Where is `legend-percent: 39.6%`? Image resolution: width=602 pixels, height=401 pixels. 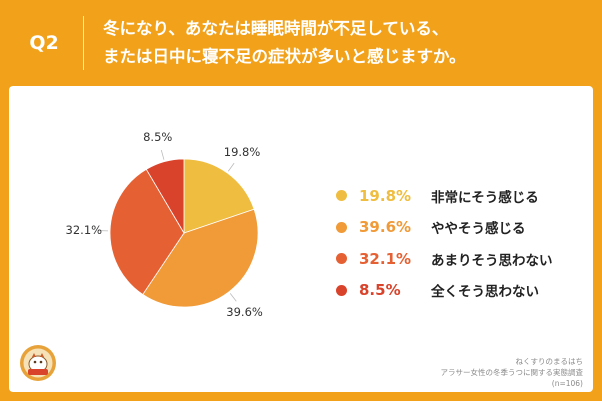 legend-percent: 39.6% is located at coordinates (385, 227).